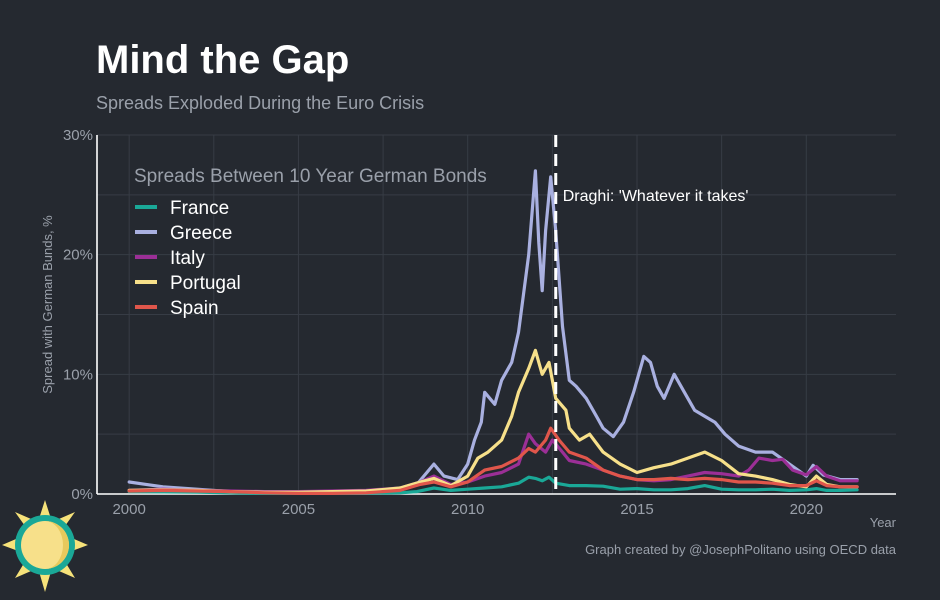 The width and height of the screenshot is (940, 600). I want to click on series-line-spain, so click(493, 460).